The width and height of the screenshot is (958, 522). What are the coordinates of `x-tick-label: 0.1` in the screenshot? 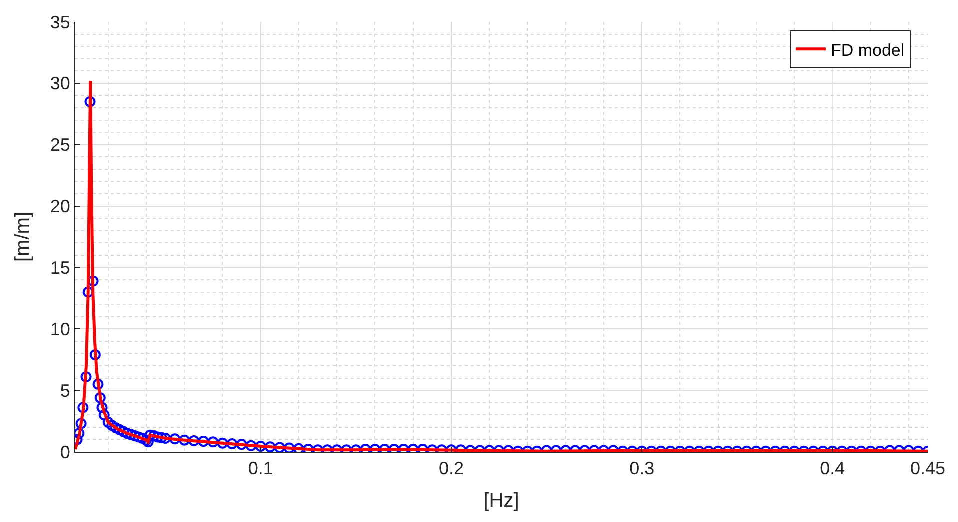 It's located at (261, 468).